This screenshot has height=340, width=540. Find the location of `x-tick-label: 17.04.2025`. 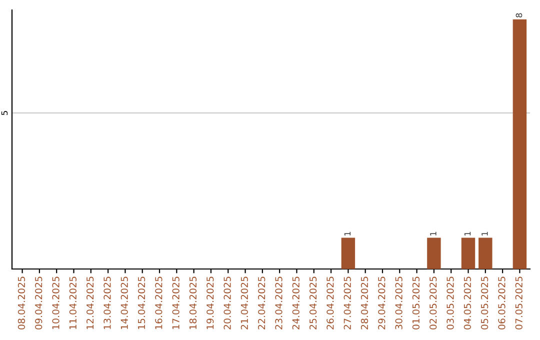

x-tick-label: 17.04.2025 is located at coordinates (176, 302).